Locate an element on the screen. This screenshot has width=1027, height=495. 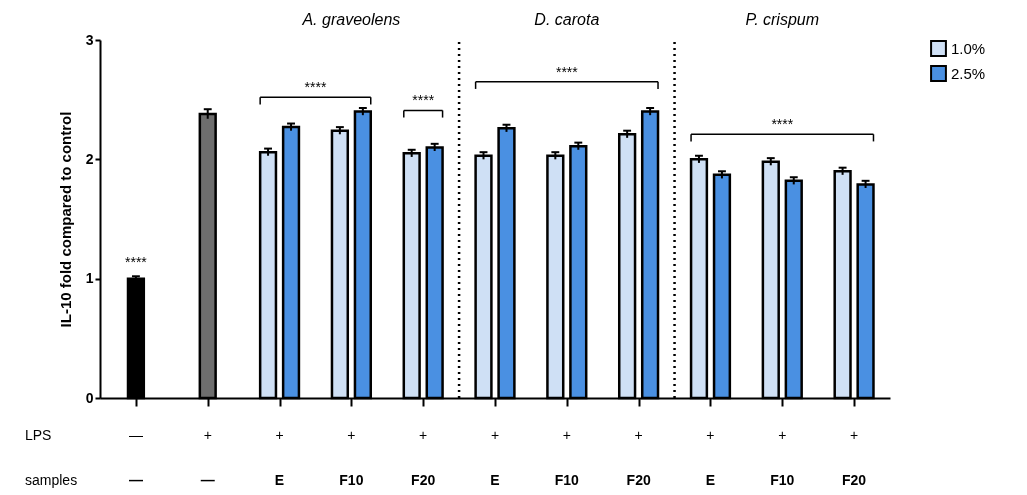
text: A. graveolens is located at coordinates (351, 20).